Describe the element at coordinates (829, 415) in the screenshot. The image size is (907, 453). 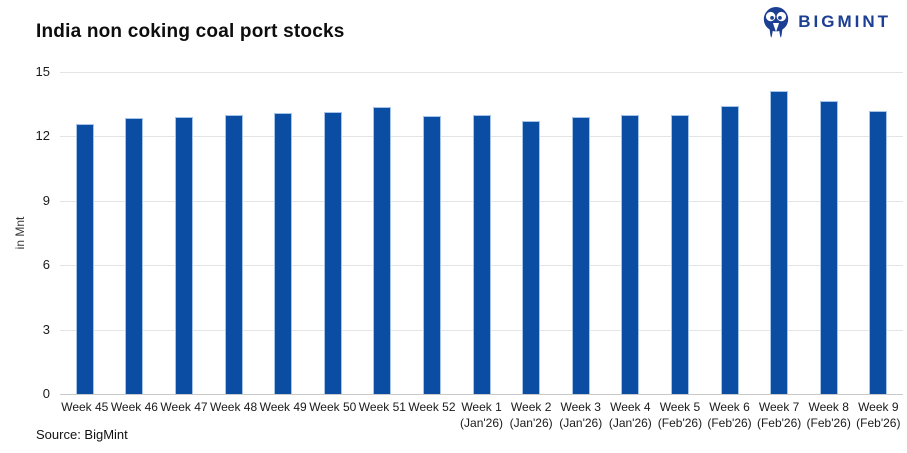
I see `x-tick-label: Week 8 (Feb'26)` at that location.